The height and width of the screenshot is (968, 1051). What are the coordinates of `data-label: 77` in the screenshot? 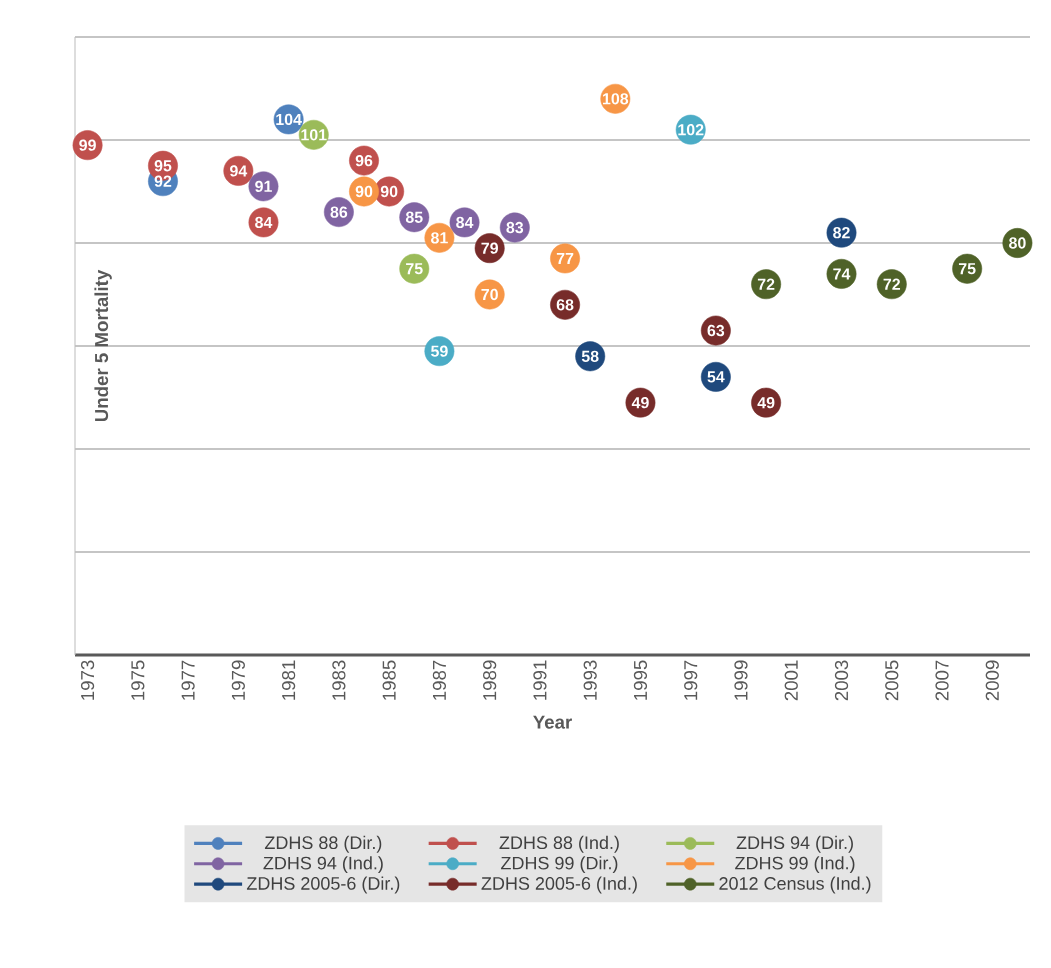 It's located at (565, 258).